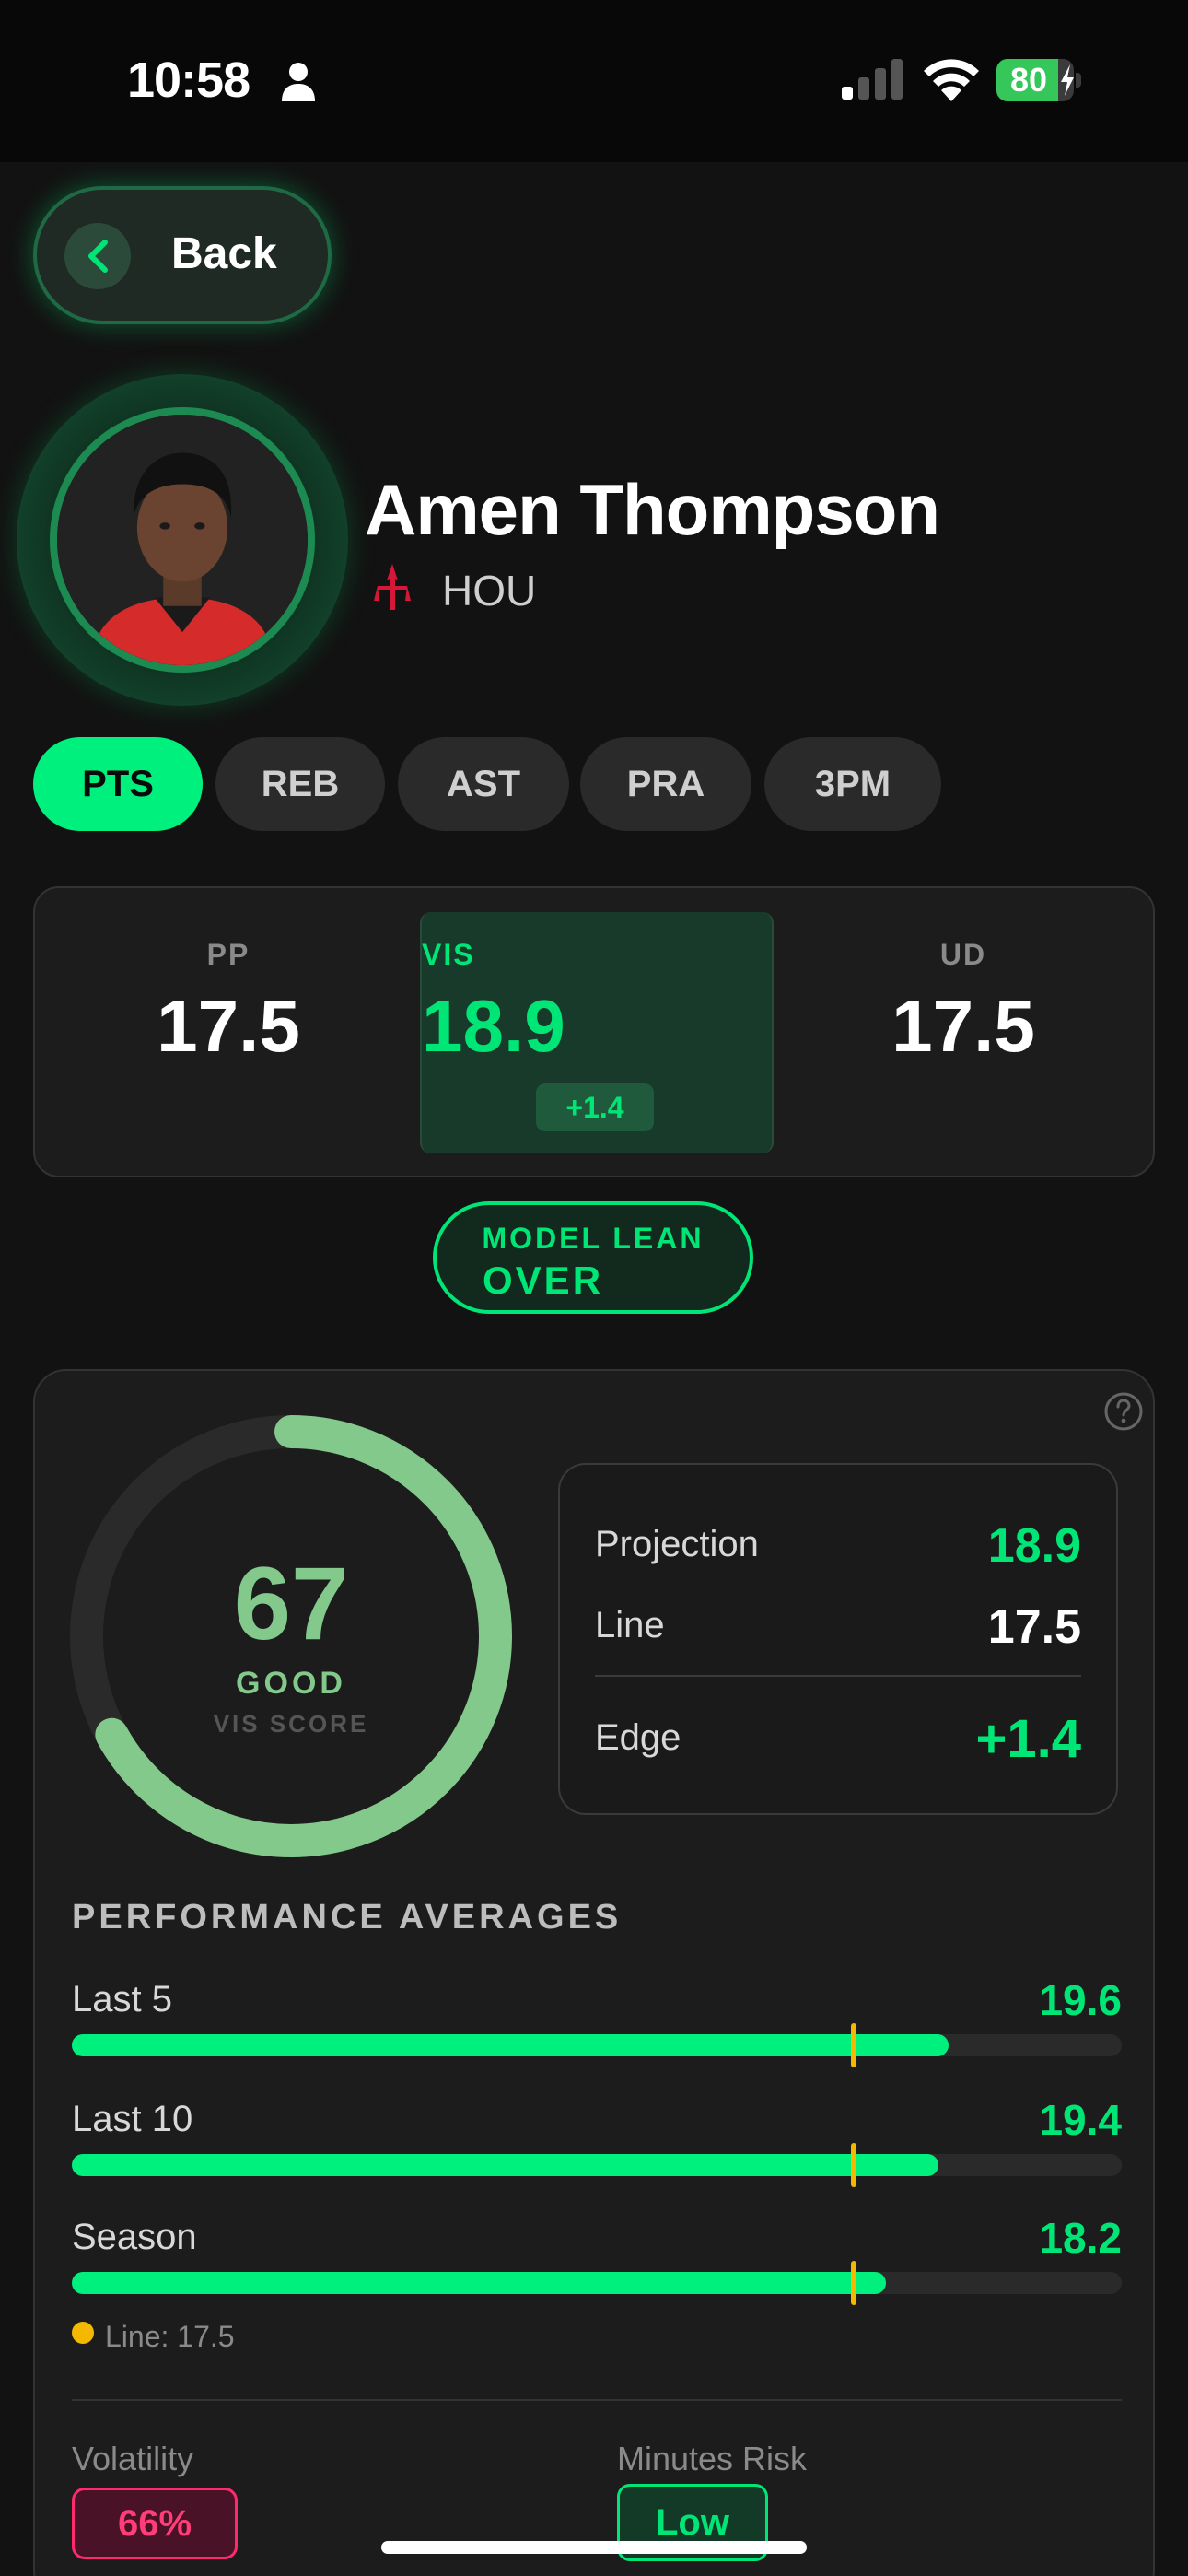  I want to click on back-label: Back, so click(224, 254).